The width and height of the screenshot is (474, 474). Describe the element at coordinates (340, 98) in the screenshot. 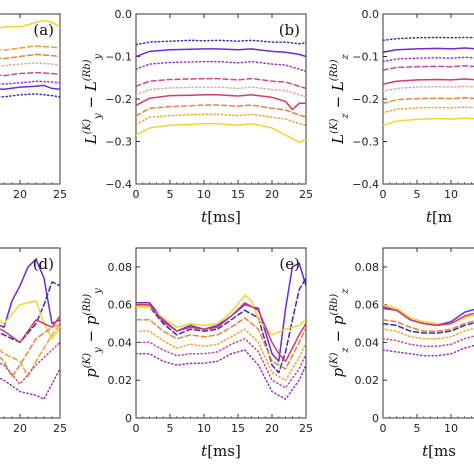

I see `y-axis-label: L(K)z − L(Rb)z` at that location.